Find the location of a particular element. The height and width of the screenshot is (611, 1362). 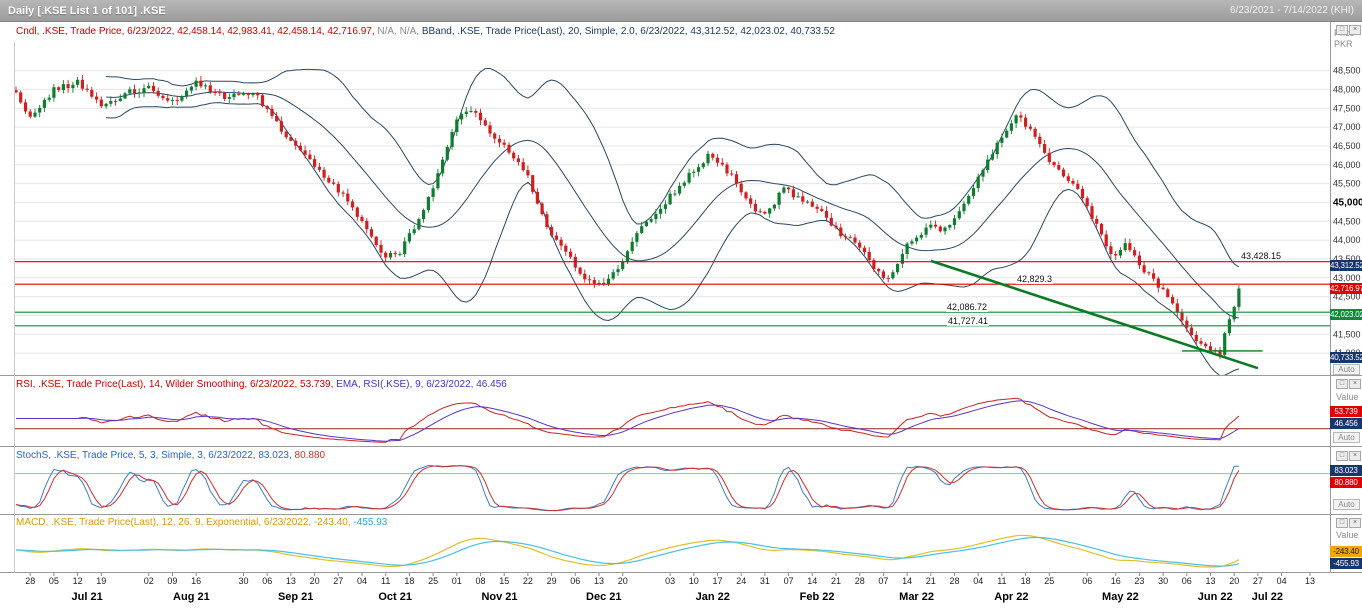

svg-text: 02 is located at coordinates (149, 581).